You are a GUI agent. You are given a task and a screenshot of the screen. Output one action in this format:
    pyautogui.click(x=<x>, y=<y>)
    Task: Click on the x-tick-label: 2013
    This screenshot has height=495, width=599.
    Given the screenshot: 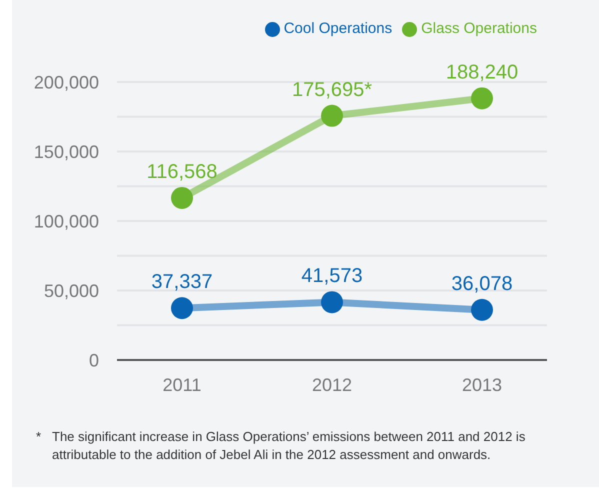 What is the action you would take?
    pyautogui.click(x=482, y=384)
    